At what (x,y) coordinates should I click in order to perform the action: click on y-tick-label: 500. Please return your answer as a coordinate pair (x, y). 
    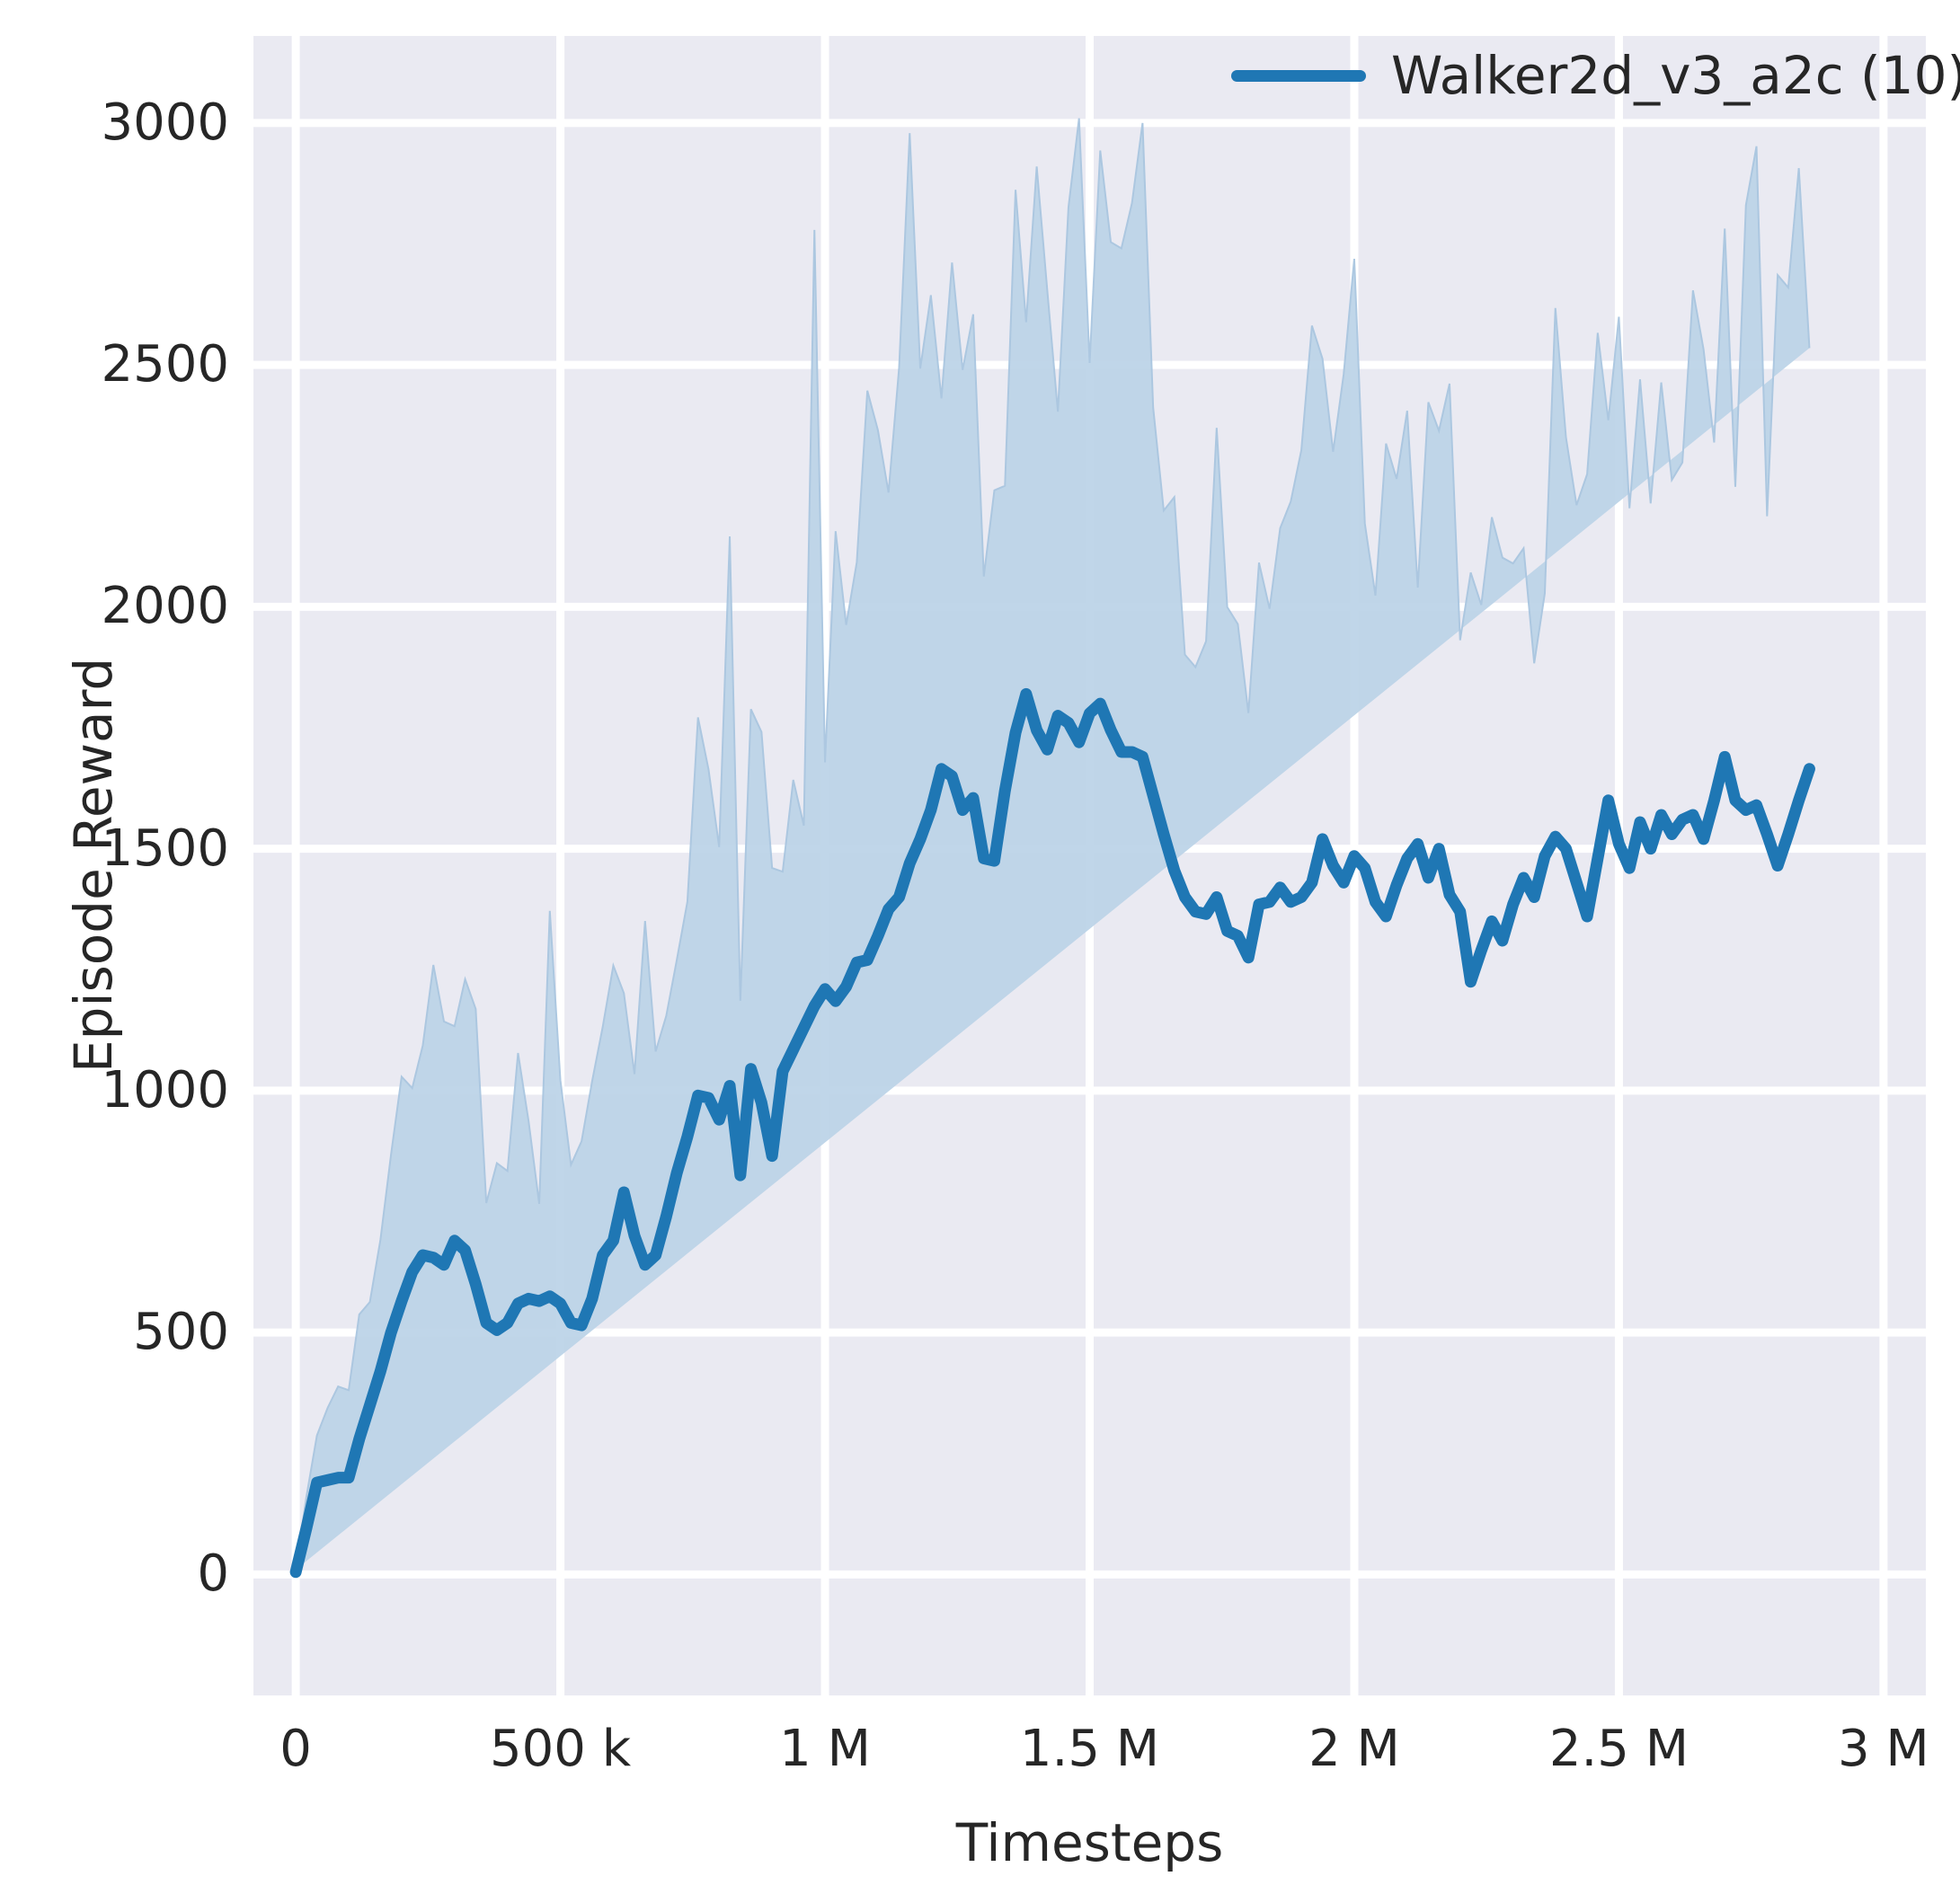
    Looking at the image, I should click on (181, 1332).